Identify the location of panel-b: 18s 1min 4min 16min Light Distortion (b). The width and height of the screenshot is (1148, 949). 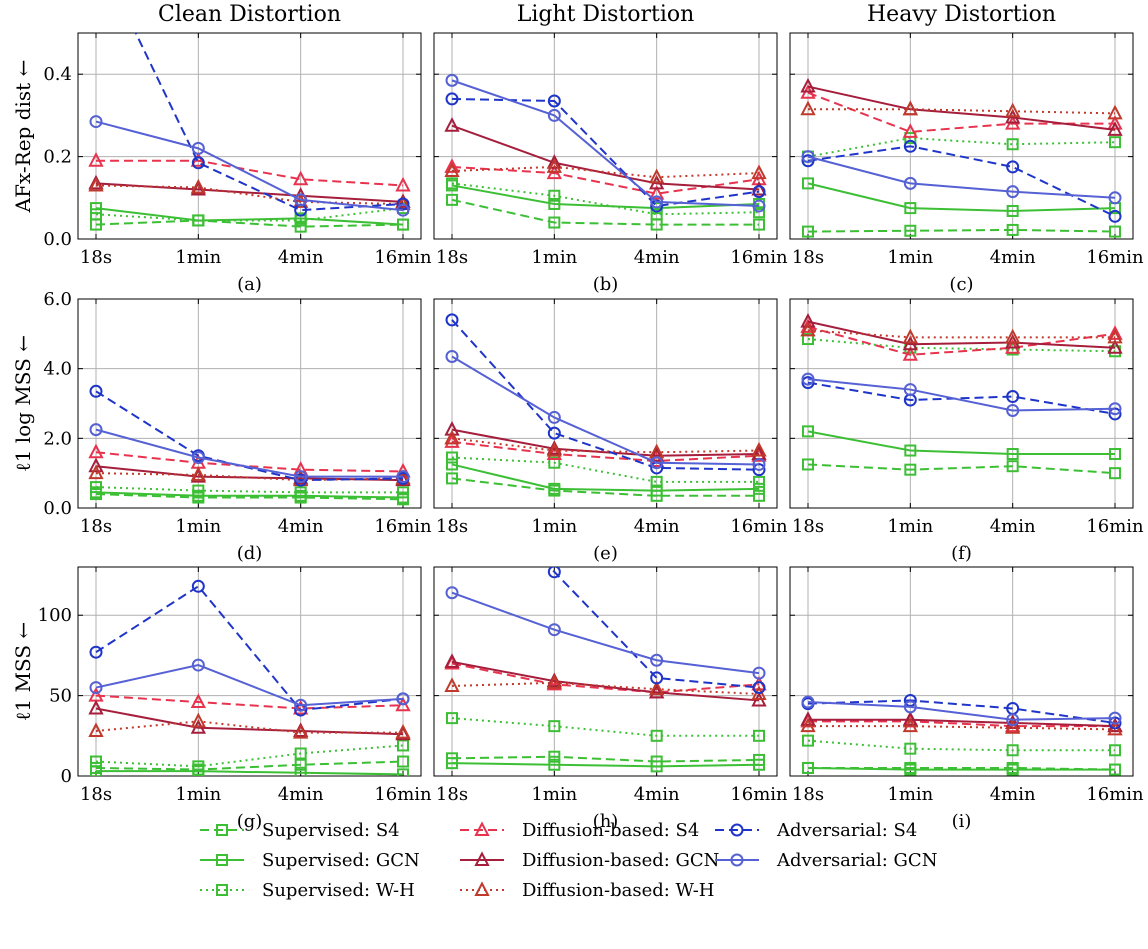
(610, 148).